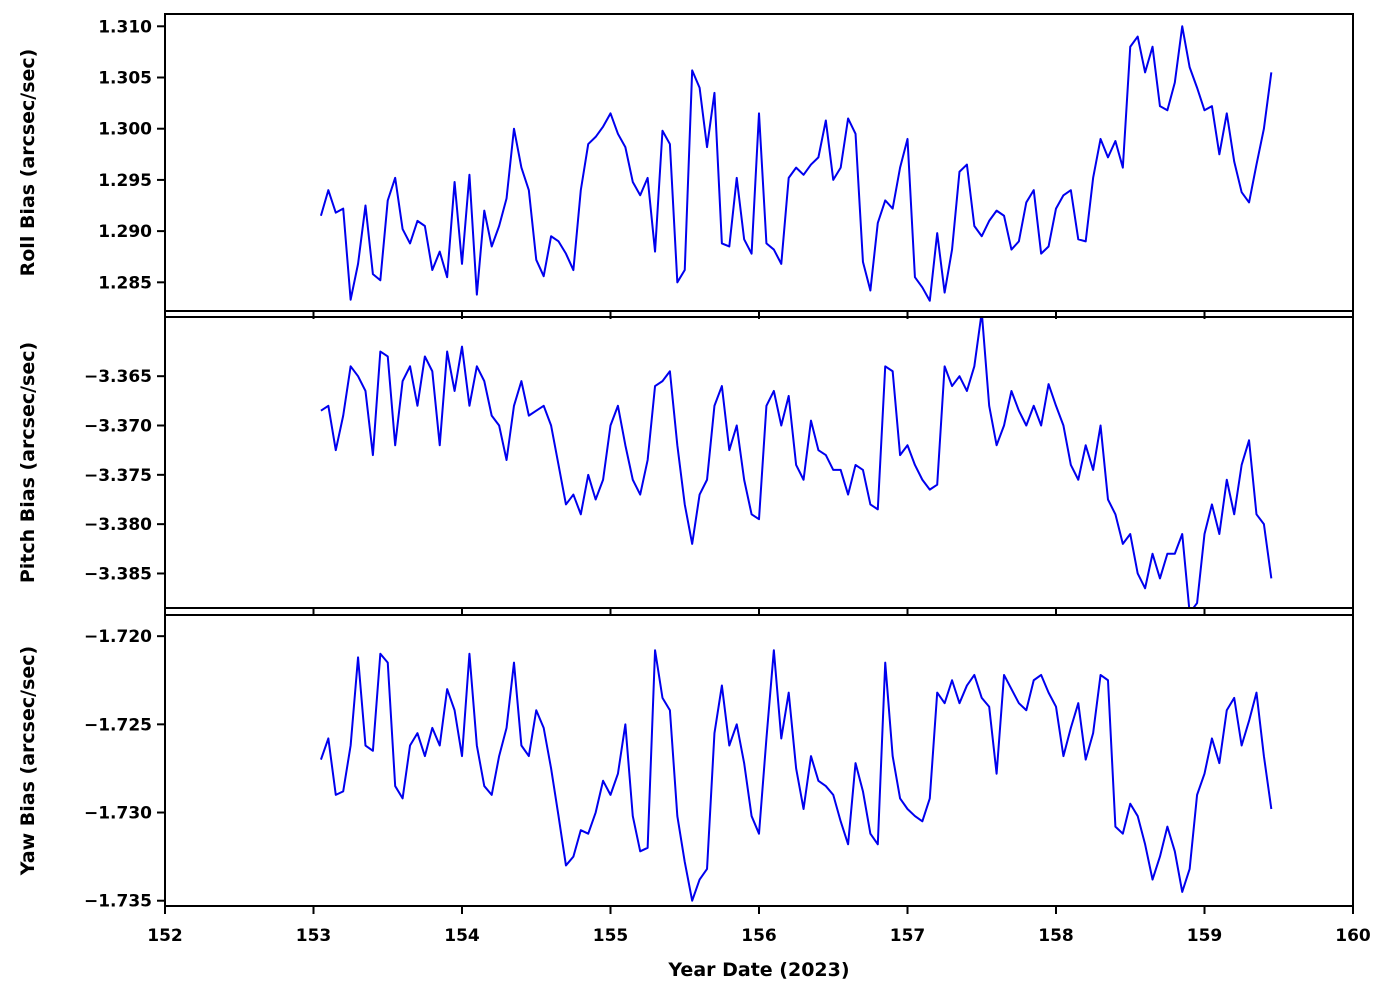 Image resolution: width=1400 pixels, height=1000 pixels. I want to click on y-tick-label: −3.375, so click(118, 476).